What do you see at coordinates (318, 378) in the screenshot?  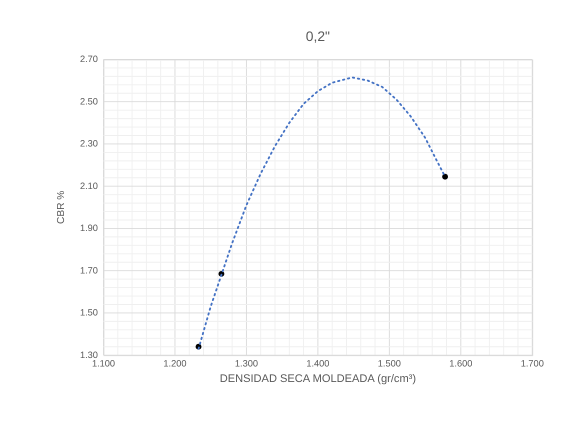 I see `x-axis-title: DENSIDAD SECA MOLDEADA (gr/cm³)` at bounding box center [318, 378].